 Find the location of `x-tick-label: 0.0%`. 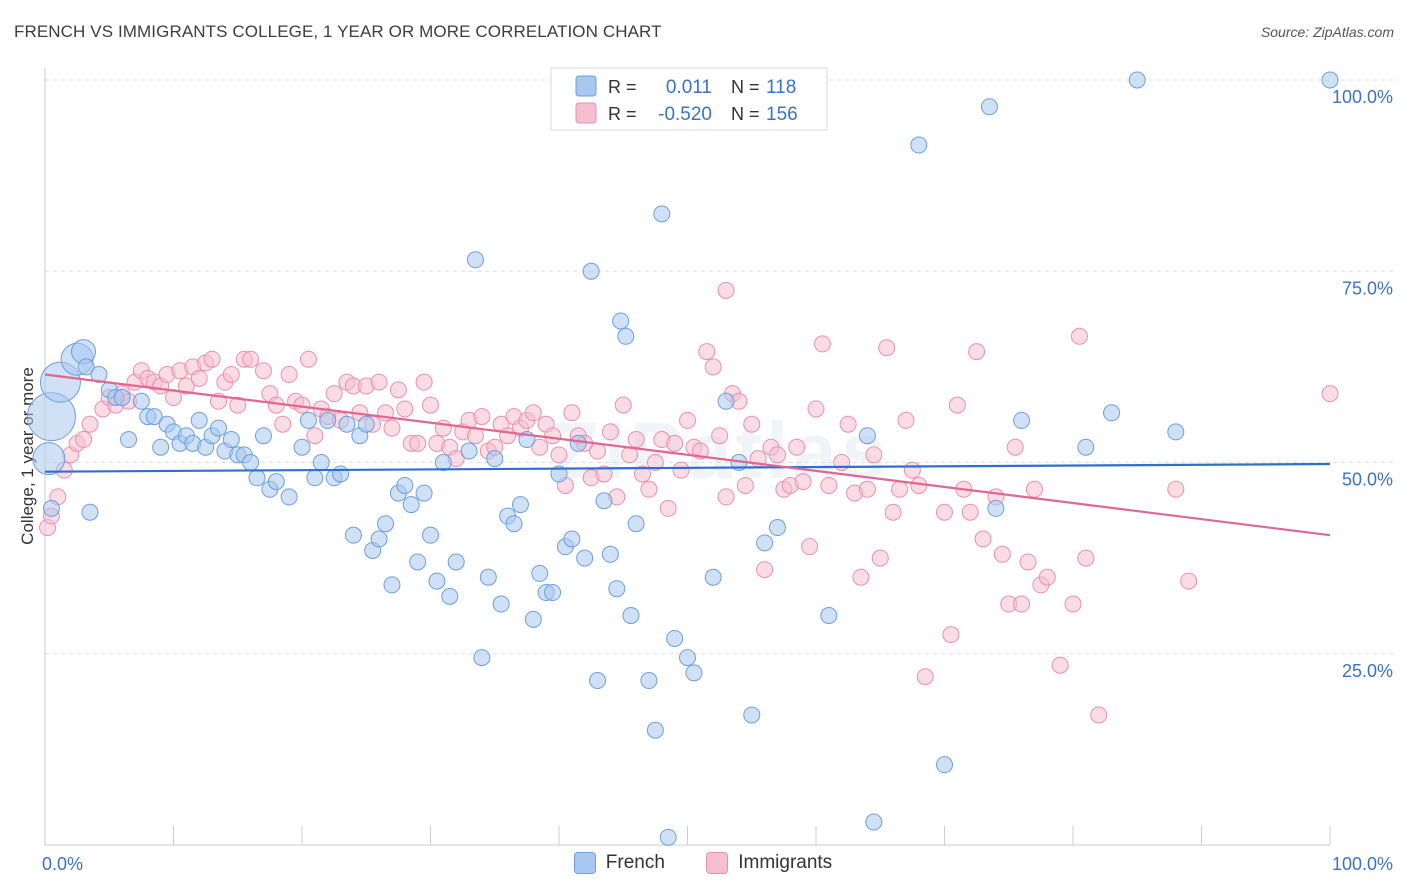

x-tick-label: 0.0% is located at coordinates (62, 864).